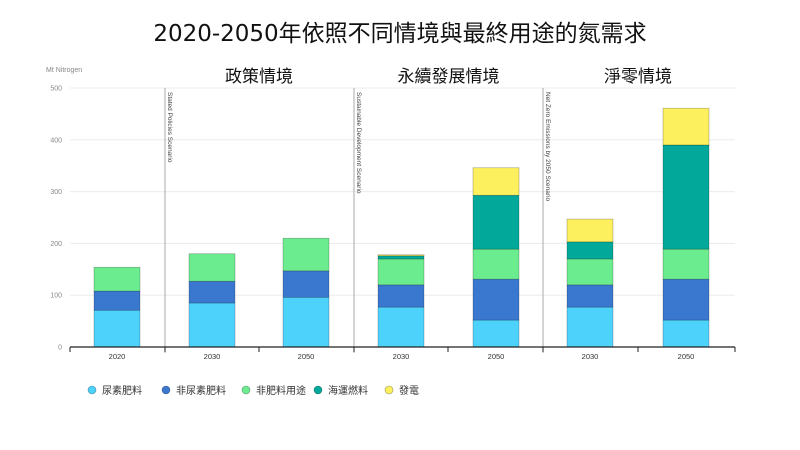  Describe the element at coordinates (358, 143) in the screenshot. I see `scenario-vertical-label: Sustainable Development Scenario` at that location.